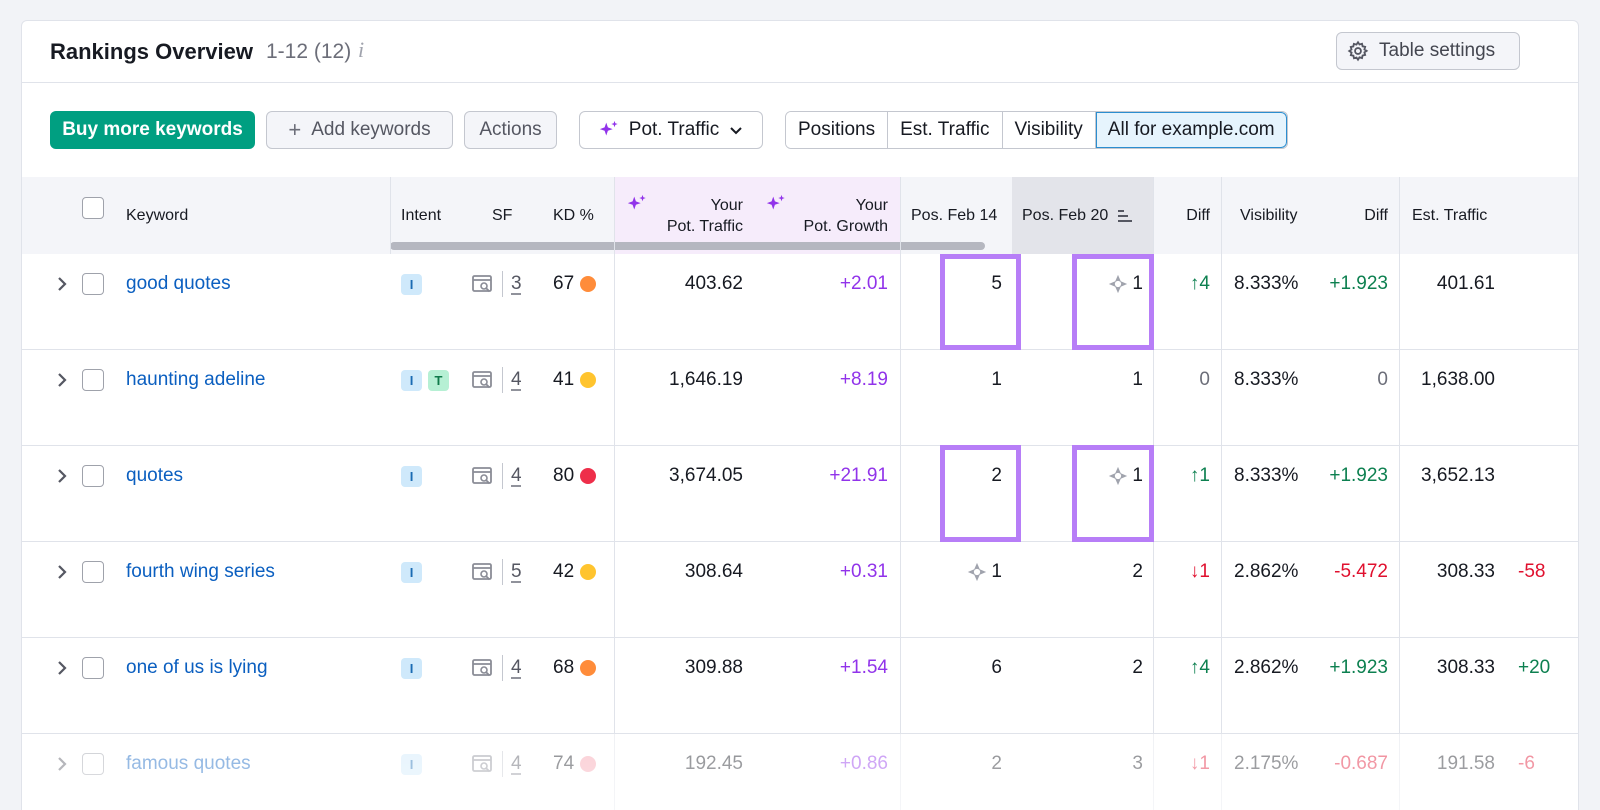 Image resolution: width=1600 pixels, height=810 pixels. What do you see at coordinates (1198, 215) in the screenshot?
I see `col-diff: Diff` at bounding box center [1198, 215].